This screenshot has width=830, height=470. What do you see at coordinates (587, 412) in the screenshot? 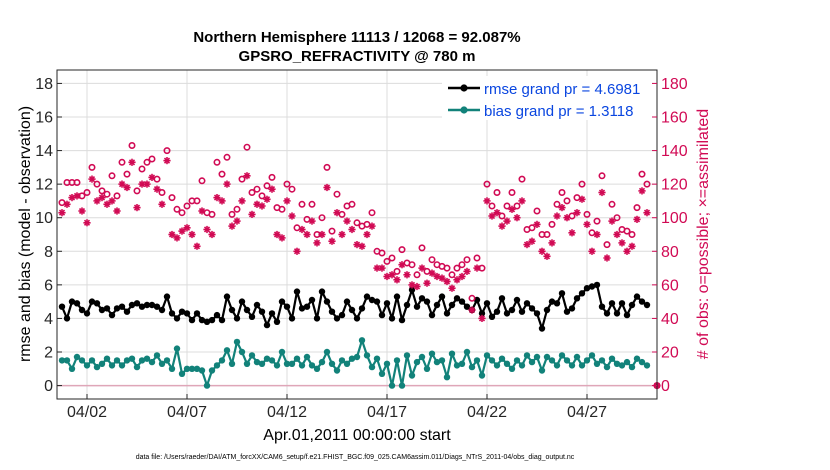
I see `x-tick-label: 04/27` at bounding box center [587, 412].